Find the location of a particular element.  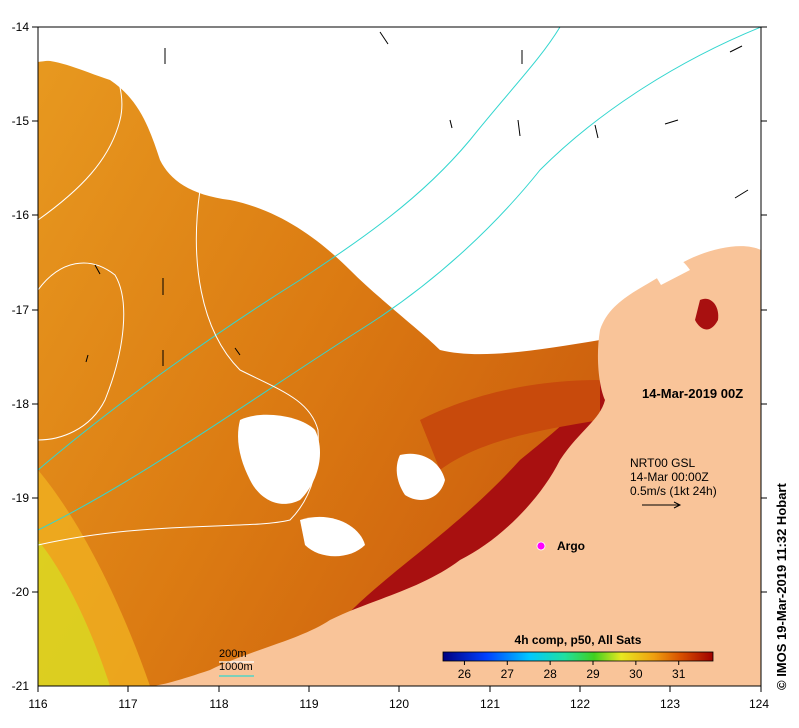

date-label: 14-Mar-2019 00Z is located at coordinates (692, 393).